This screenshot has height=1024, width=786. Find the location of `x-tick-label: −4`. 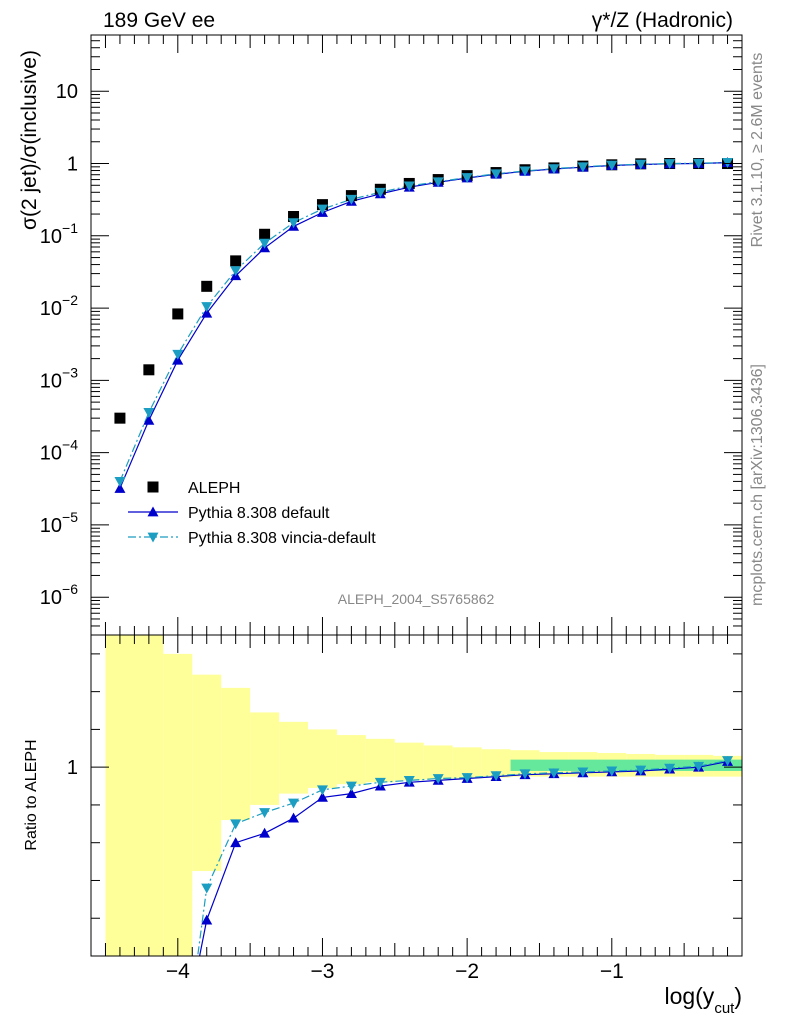

x-tick-label: −4 is located at coordinates (178, 971).